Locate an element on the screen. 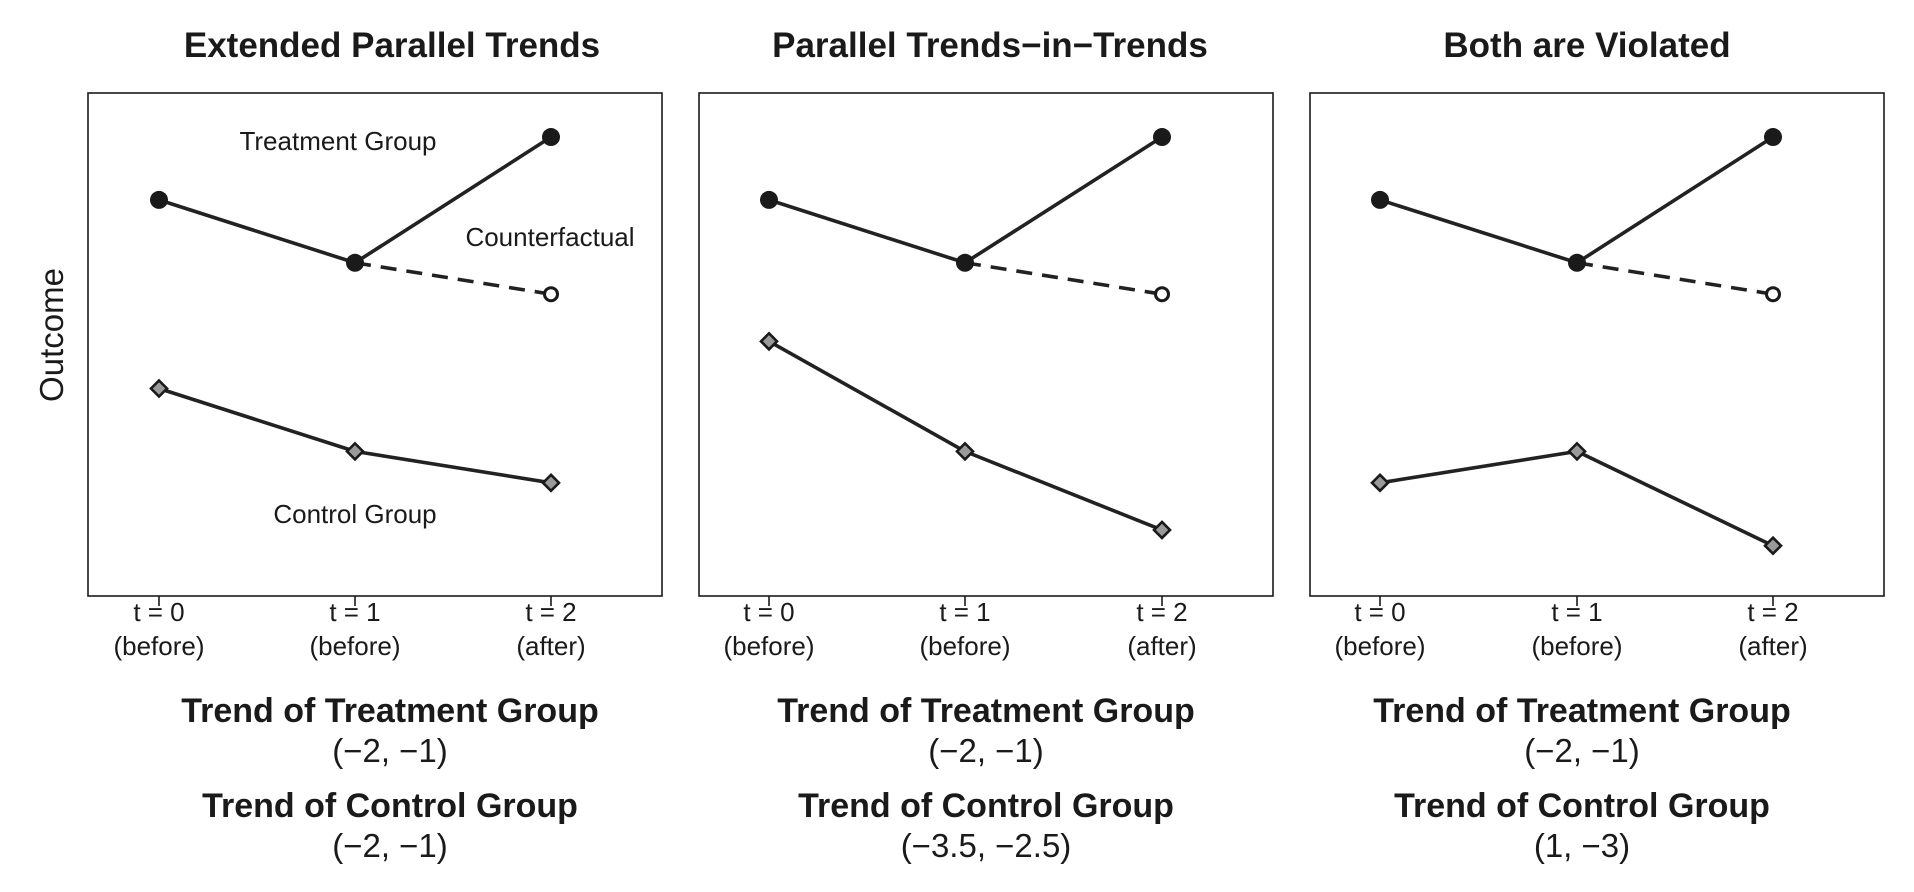  x-tick-sublabel-1-0: (before) is located at coordinates (158, 646).